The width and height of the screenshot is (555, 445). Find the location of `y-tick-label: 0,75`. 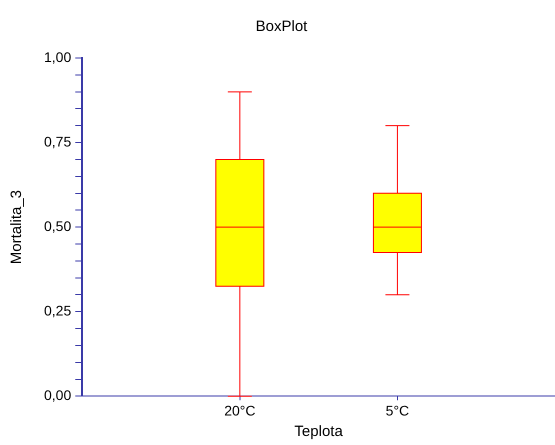

y-tick-label: 0,75 is located at coordinates (58, 141).